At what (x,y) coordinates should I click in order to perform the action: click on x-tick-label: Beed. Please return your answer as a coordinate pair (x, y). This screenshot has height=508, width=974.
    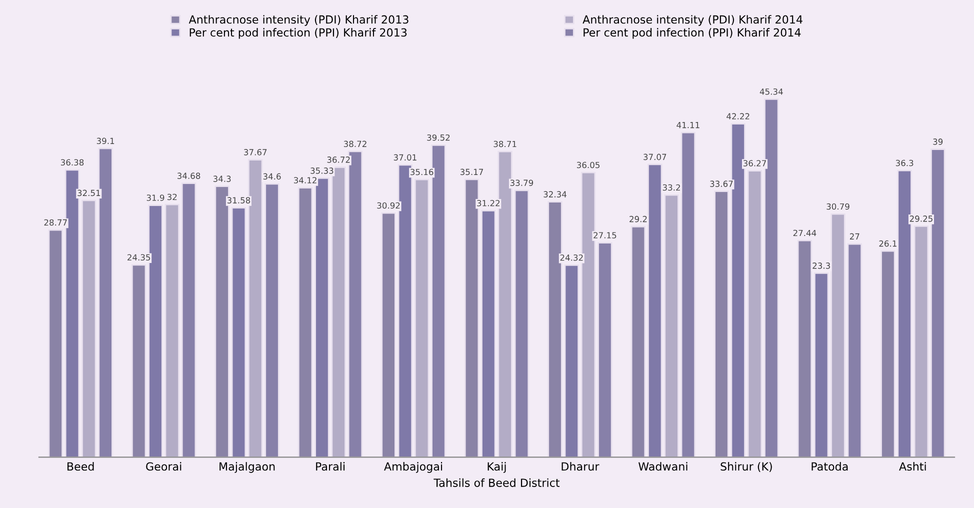
    Looking at the image, I should click on (80, 466).